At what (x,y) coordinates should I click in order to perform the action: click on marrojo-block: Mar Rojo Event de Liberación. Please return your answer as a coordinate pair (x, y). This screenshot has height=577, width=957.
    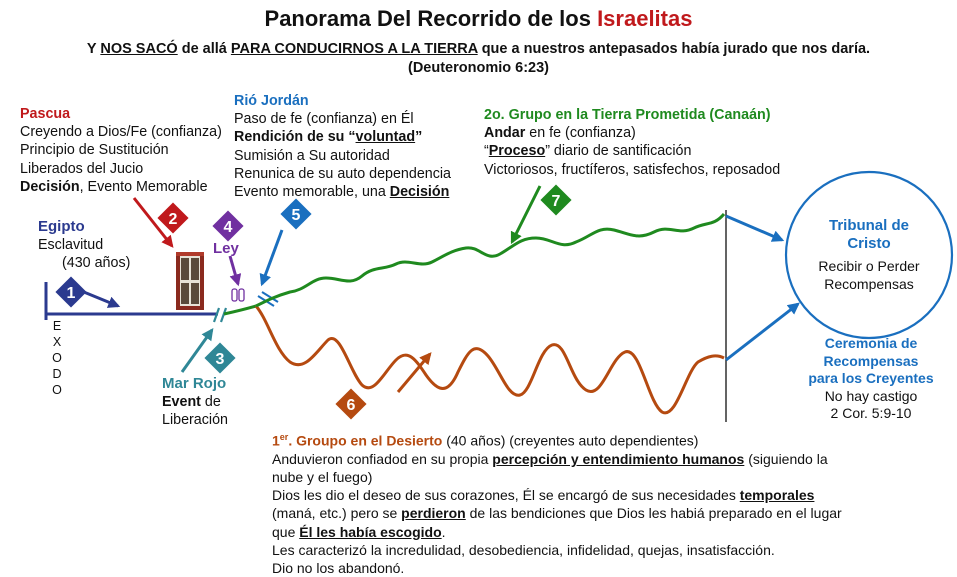
    Looking at the image, I should click on (195, 402).